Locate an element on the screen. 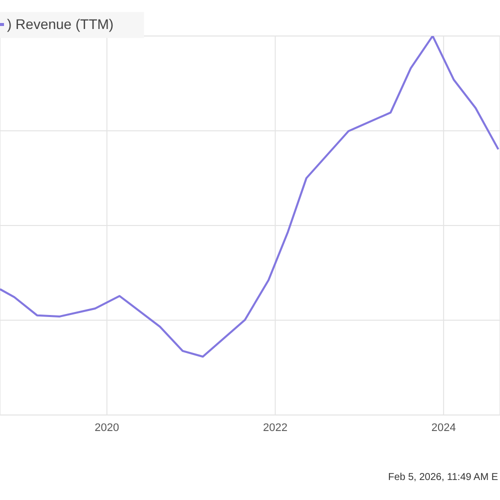  legend-label: ) Revenue (TTM) is located at coordinates (60, 24).